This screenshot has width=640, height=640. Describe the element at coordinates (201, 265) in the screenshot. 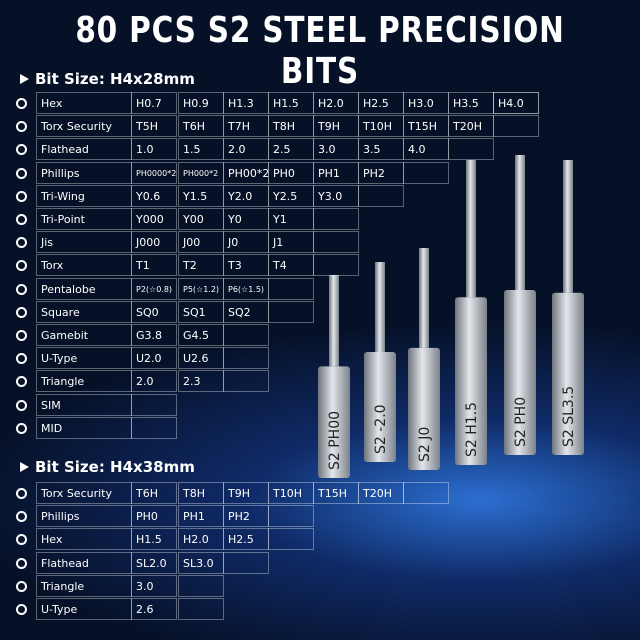

I see `row-value: T2` at that location.